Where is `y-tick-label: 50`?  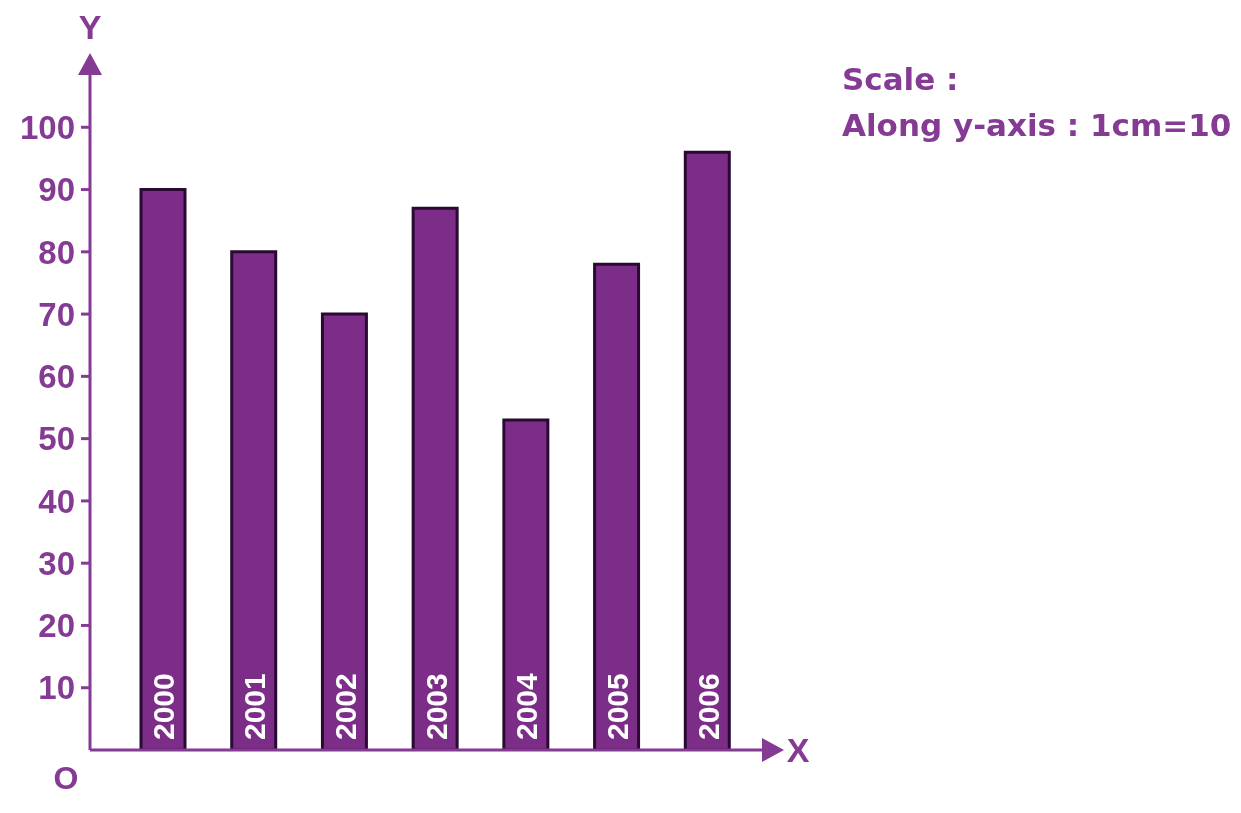 y-tick-label: 50 is located at coordinates (56, 439).